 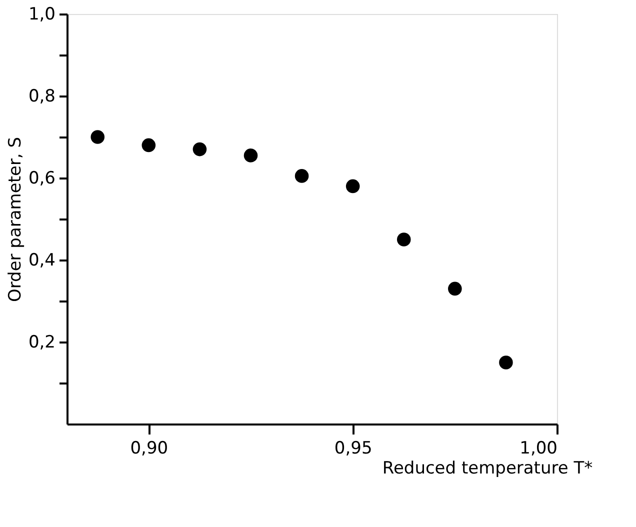 What do you see at coordinates (42, 178) in the screenshot?
I see `y-tick-label: 0,6` at bounding box center [42, 178].